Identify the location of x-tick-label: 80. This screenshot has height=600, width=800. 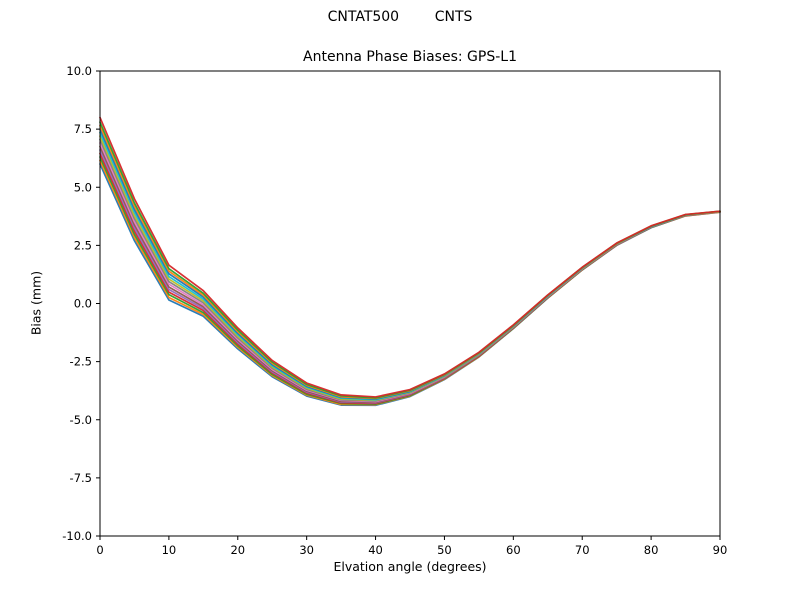
(651, 550).